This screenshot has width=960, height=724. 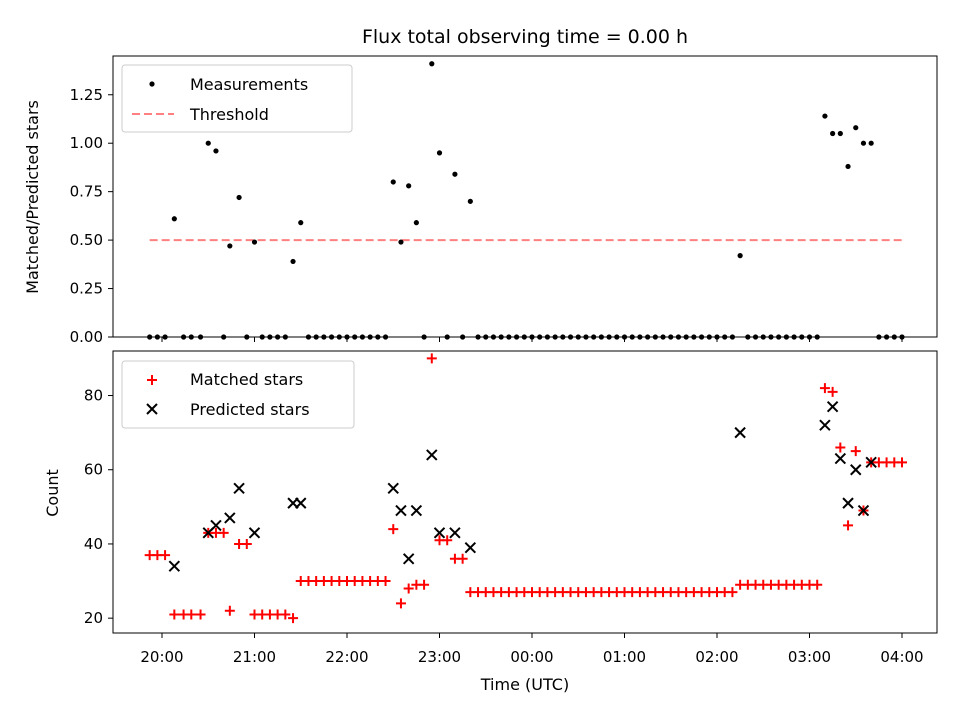 I want to click on xtick-label: 04:00, so click(x=901, y=657).